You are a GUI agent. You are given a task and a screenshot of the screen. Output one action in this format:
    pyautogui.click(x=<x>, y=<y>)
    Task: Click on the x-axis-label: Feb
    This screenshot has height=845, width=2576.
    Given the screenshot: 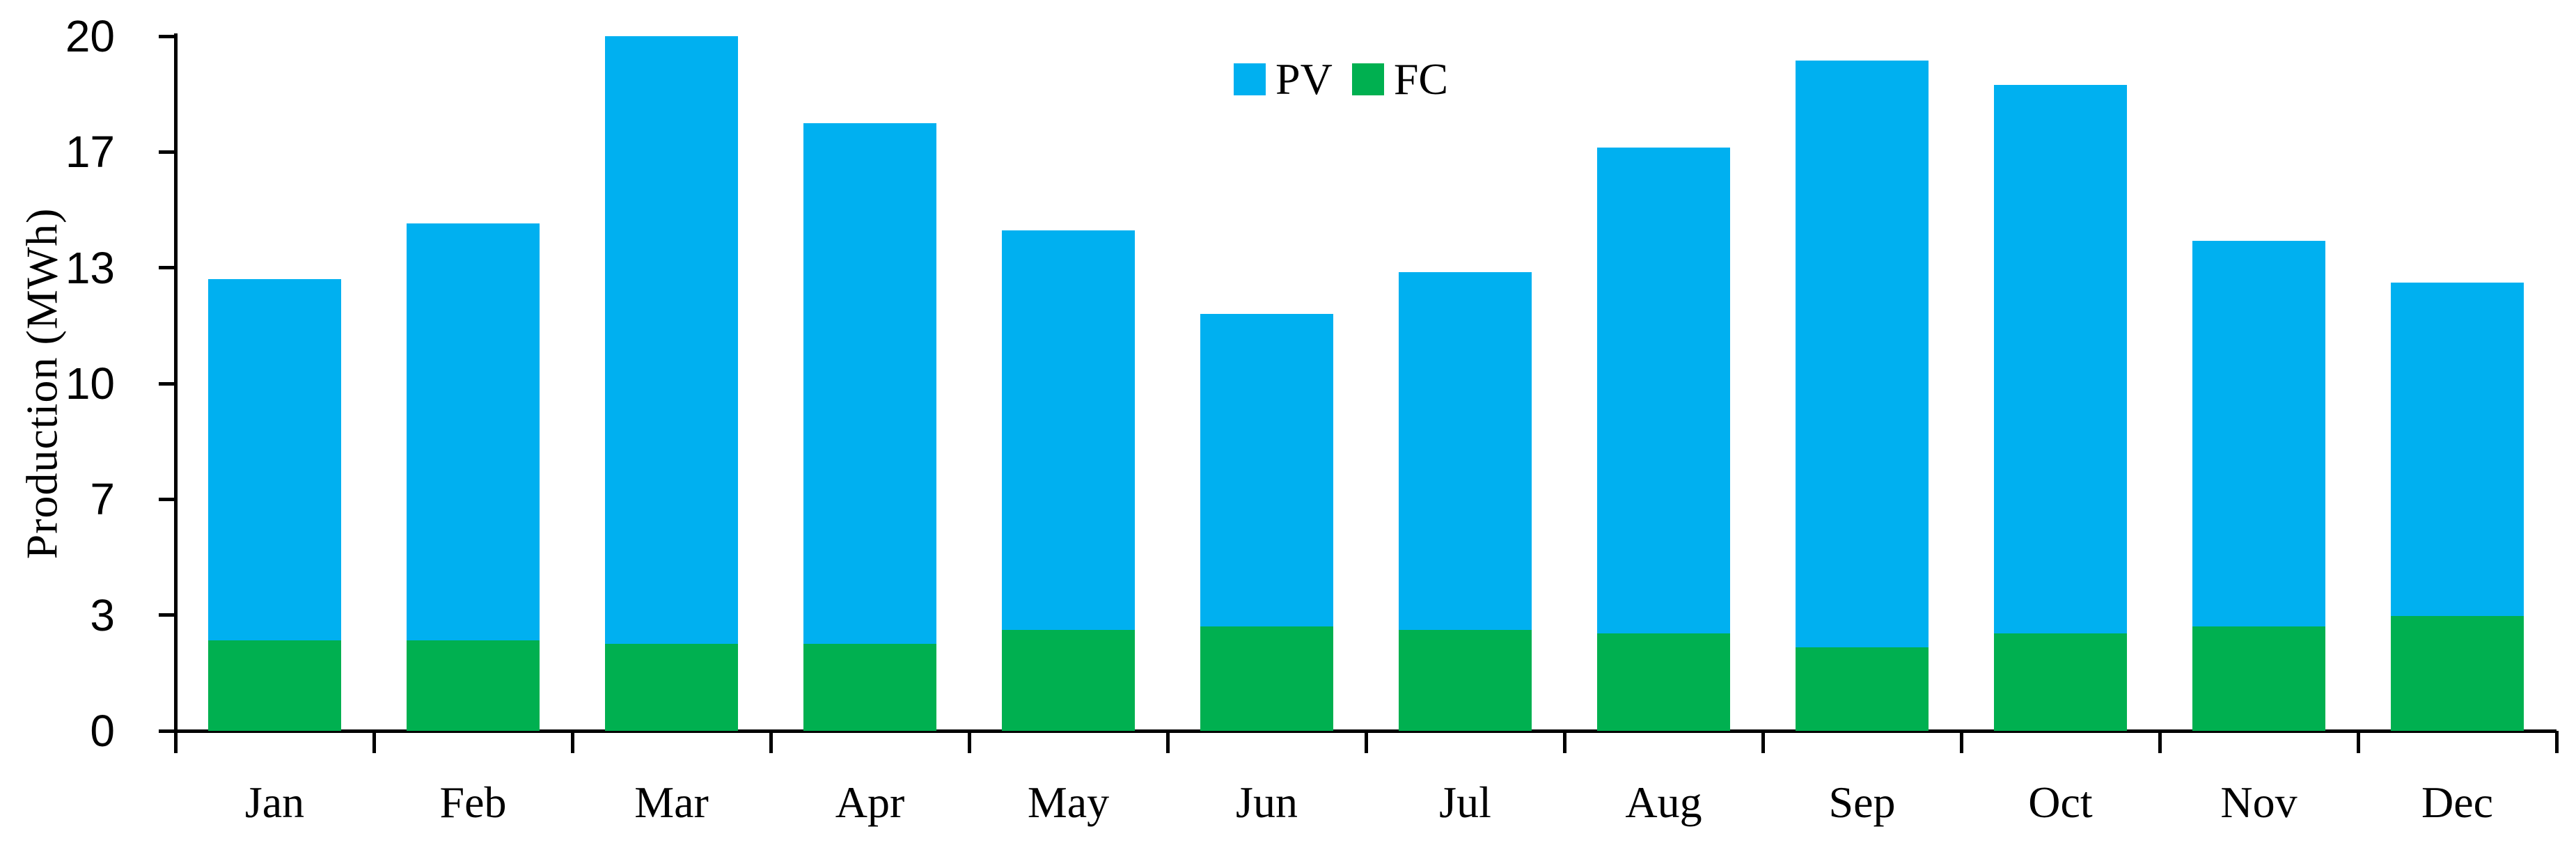 What is the action you would take?
    pyautogui.click(x=473, y=802)
    